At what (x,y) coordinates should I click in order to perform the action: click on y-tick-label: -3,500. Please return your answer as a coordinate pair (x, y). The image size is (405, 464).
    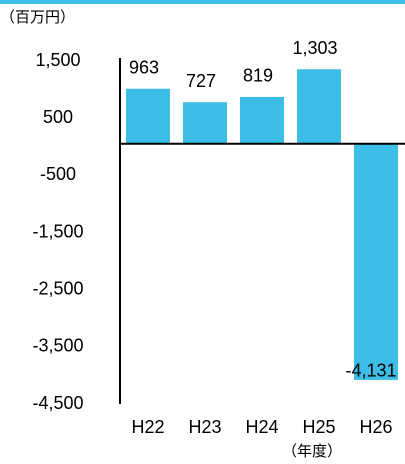
    Looking at the image, I should click on (57, 346).